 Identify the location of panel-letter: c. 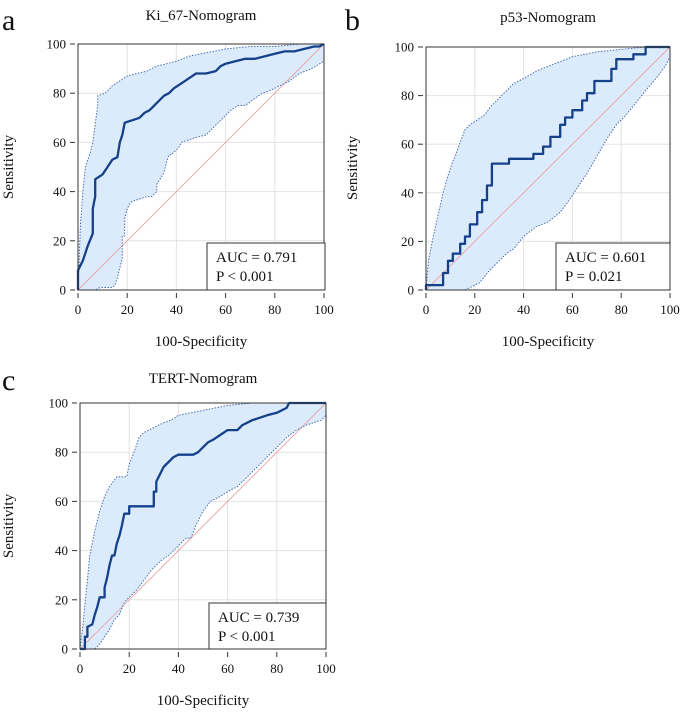
(8, 380).